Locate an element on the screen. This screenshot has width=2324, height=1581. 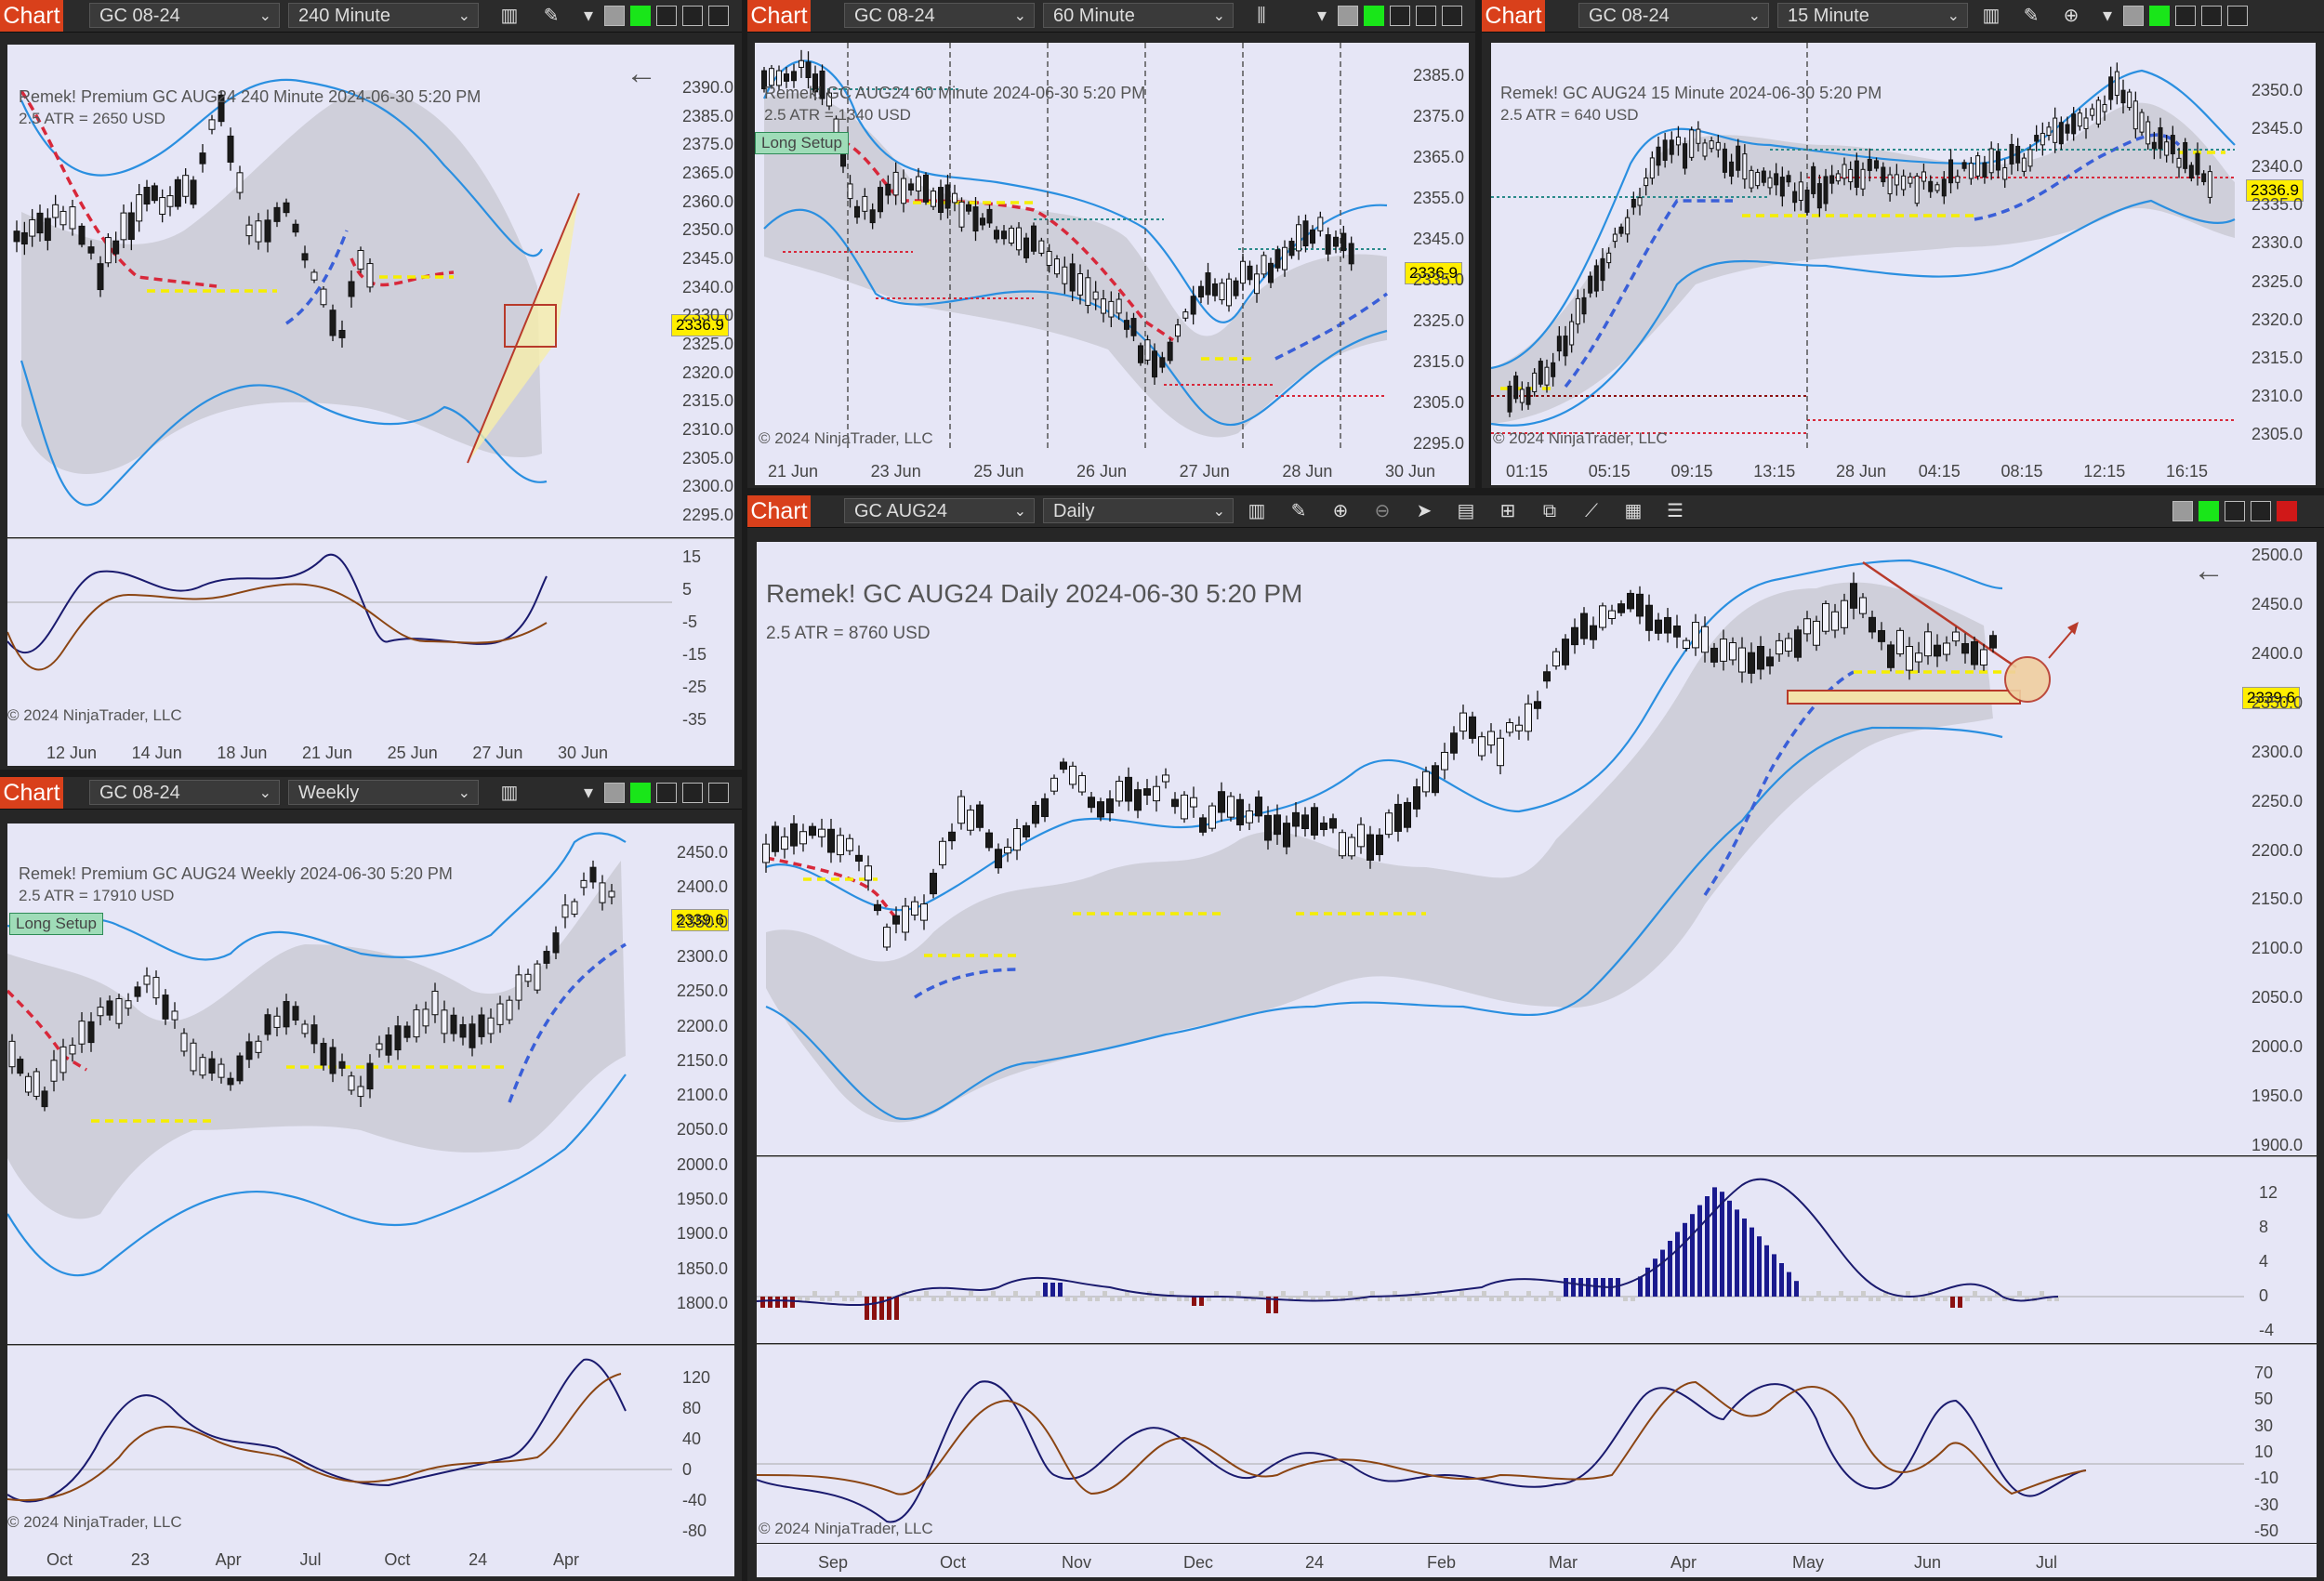
list-icon: ☰ is located at coordinates (1675, 511).